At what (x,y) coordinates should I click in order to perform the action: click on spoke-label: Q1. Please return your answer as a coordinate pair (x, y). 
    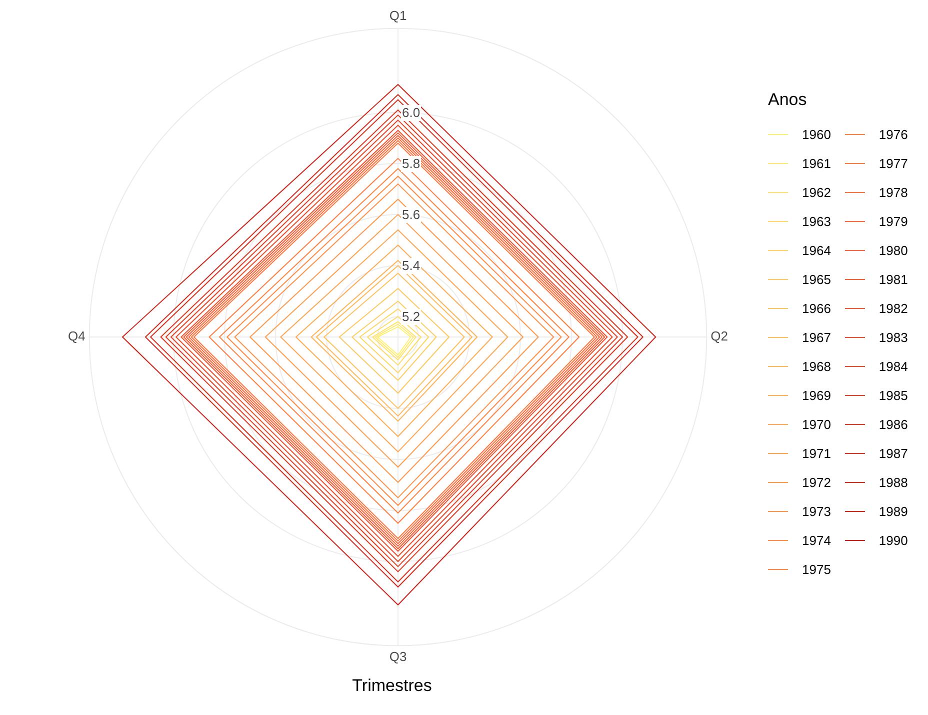
    Looking at the image, I should click on (398, 16).